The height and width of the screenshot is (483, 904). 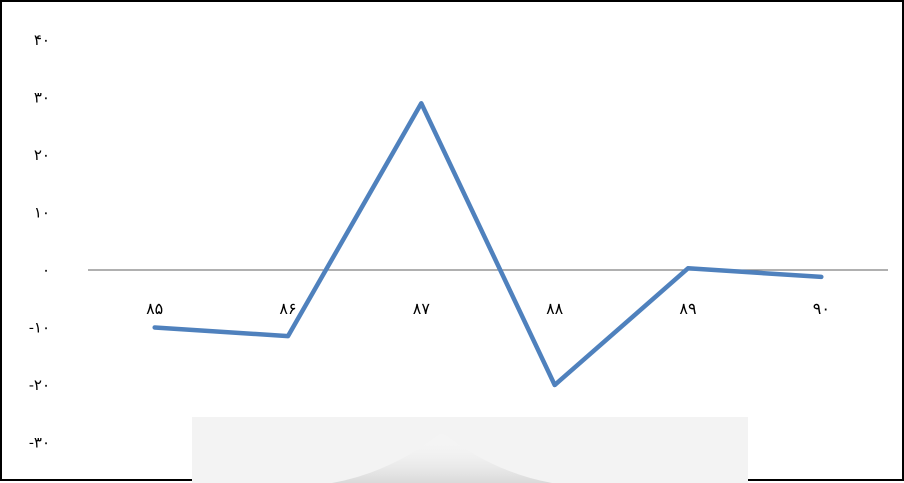 I want to click on x-category-label: ۸۵, so click(x=154, y=308).